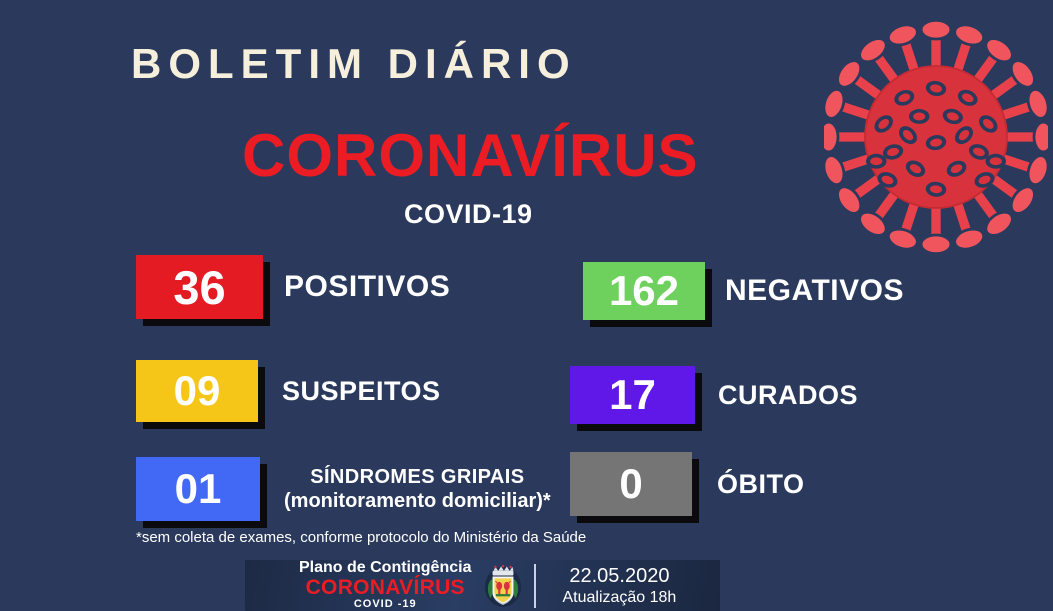  What do you see at coordinates (385, 604) in the screenshot?
I see `plano-contingencia-covid19: COVID -19` at bounding box center [385, 604].